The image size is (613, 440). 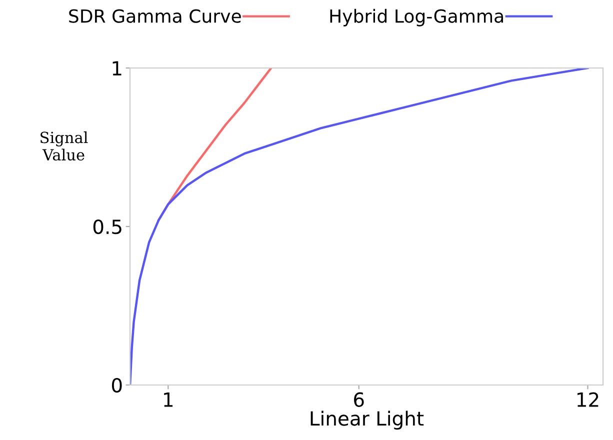 I want to click on x-tick-label: 1, so click(x=168, y=399).